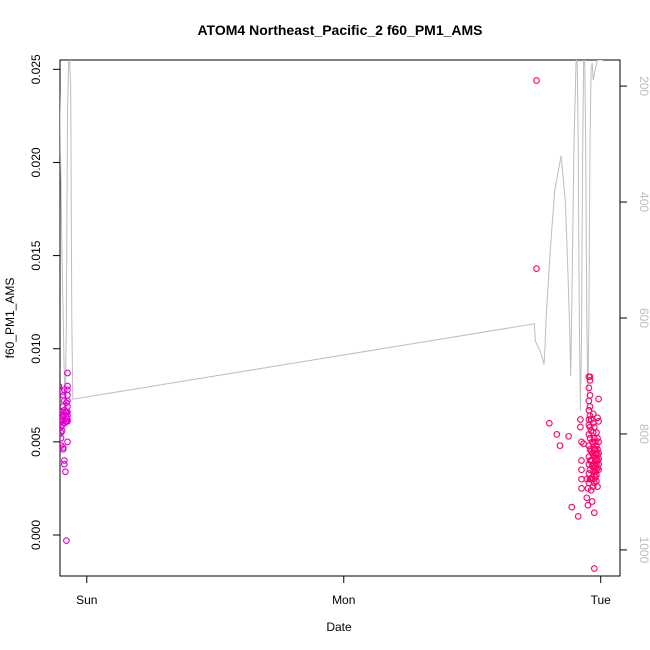 The width and height of the screenshot is (650, 650). Describe the element at coordinates (643, 434) in the screenshot. I see `y2-tick-label: 800` at that location.